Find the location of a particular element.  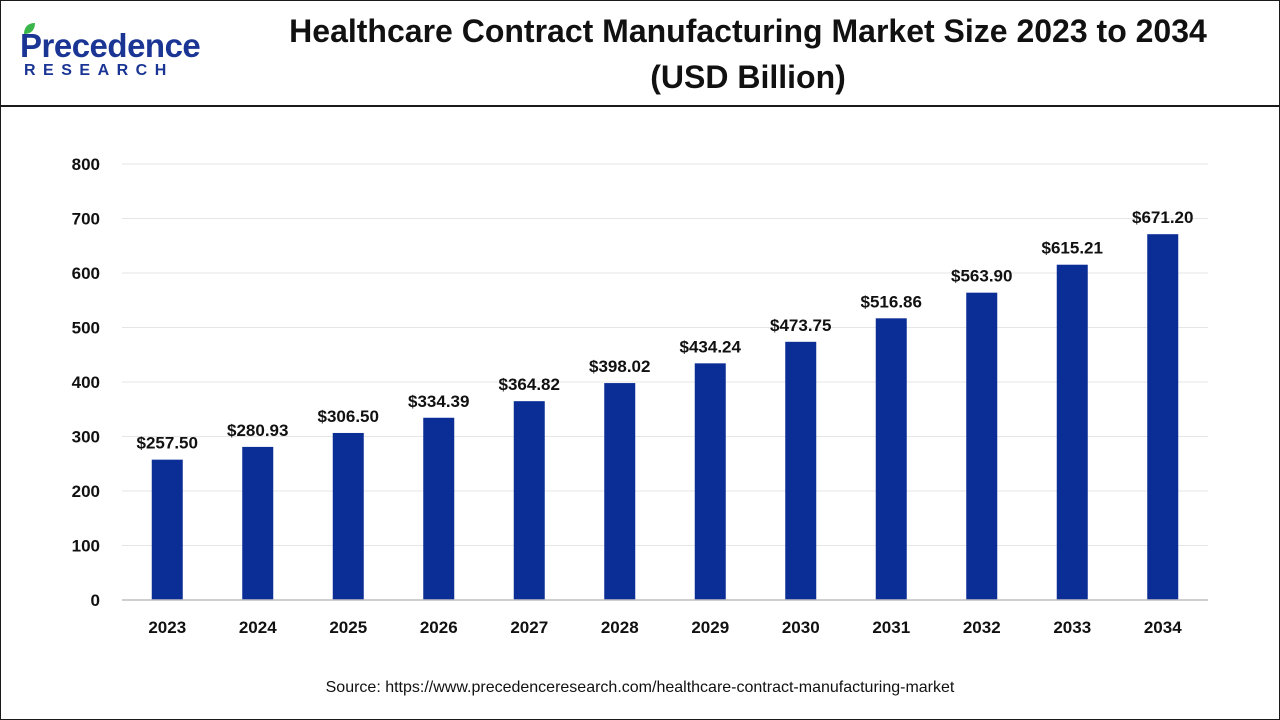

y-tick-label: 200 is located at coordinates (86, 491).